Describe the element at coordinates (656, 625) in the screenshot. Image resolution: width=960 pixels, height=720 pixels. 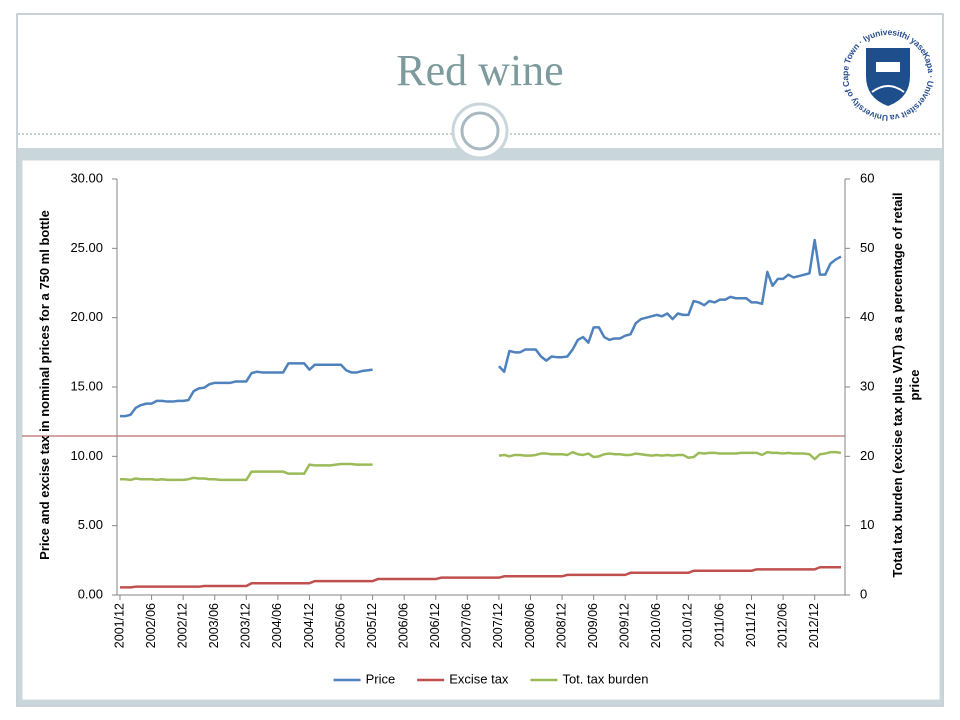
I see `x-tick-label: 2010/06` at that location.